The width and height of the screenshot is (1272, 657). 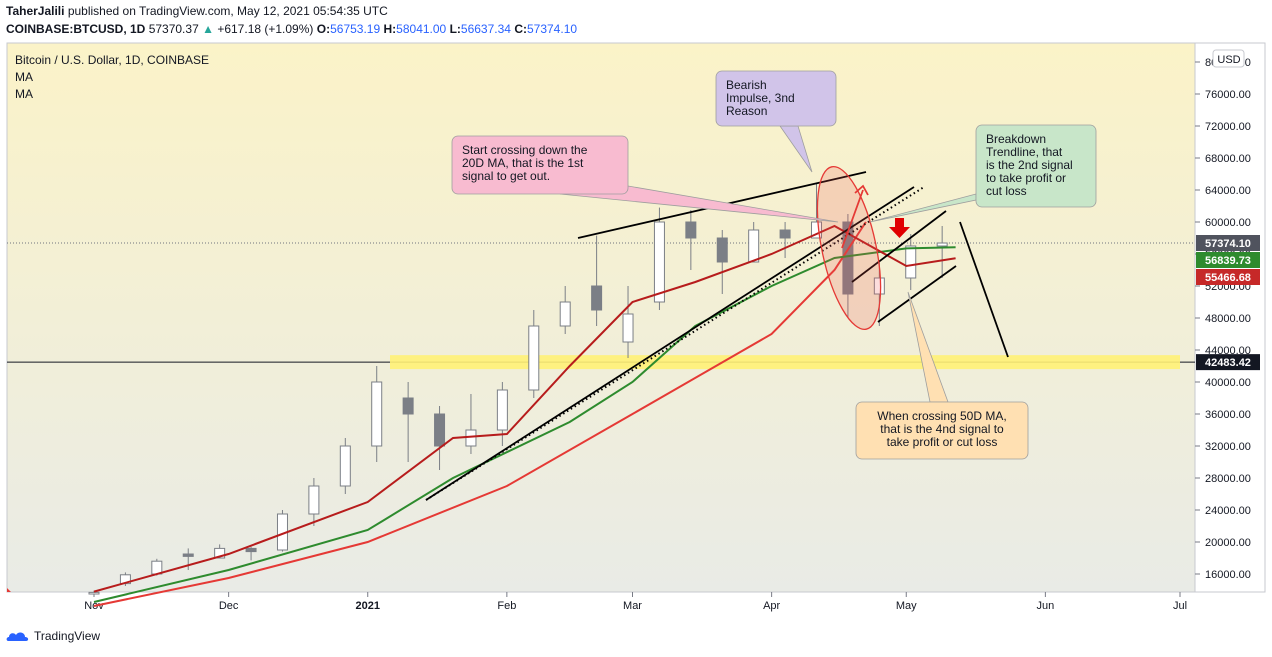 I want to click on high-label: H:, so click(x=390, y=29).